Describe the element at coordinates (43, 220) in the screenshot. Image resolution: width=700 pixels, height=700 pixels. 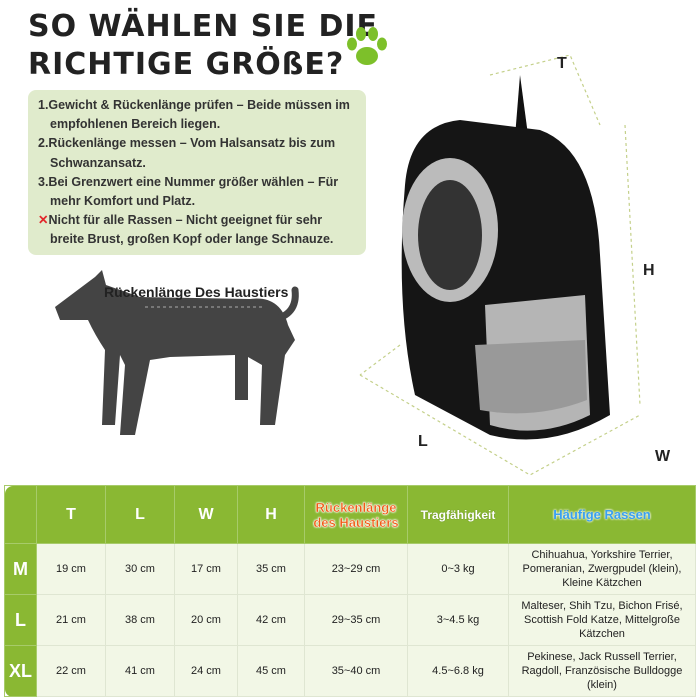
I see `cross-icon: ✕` at that location.